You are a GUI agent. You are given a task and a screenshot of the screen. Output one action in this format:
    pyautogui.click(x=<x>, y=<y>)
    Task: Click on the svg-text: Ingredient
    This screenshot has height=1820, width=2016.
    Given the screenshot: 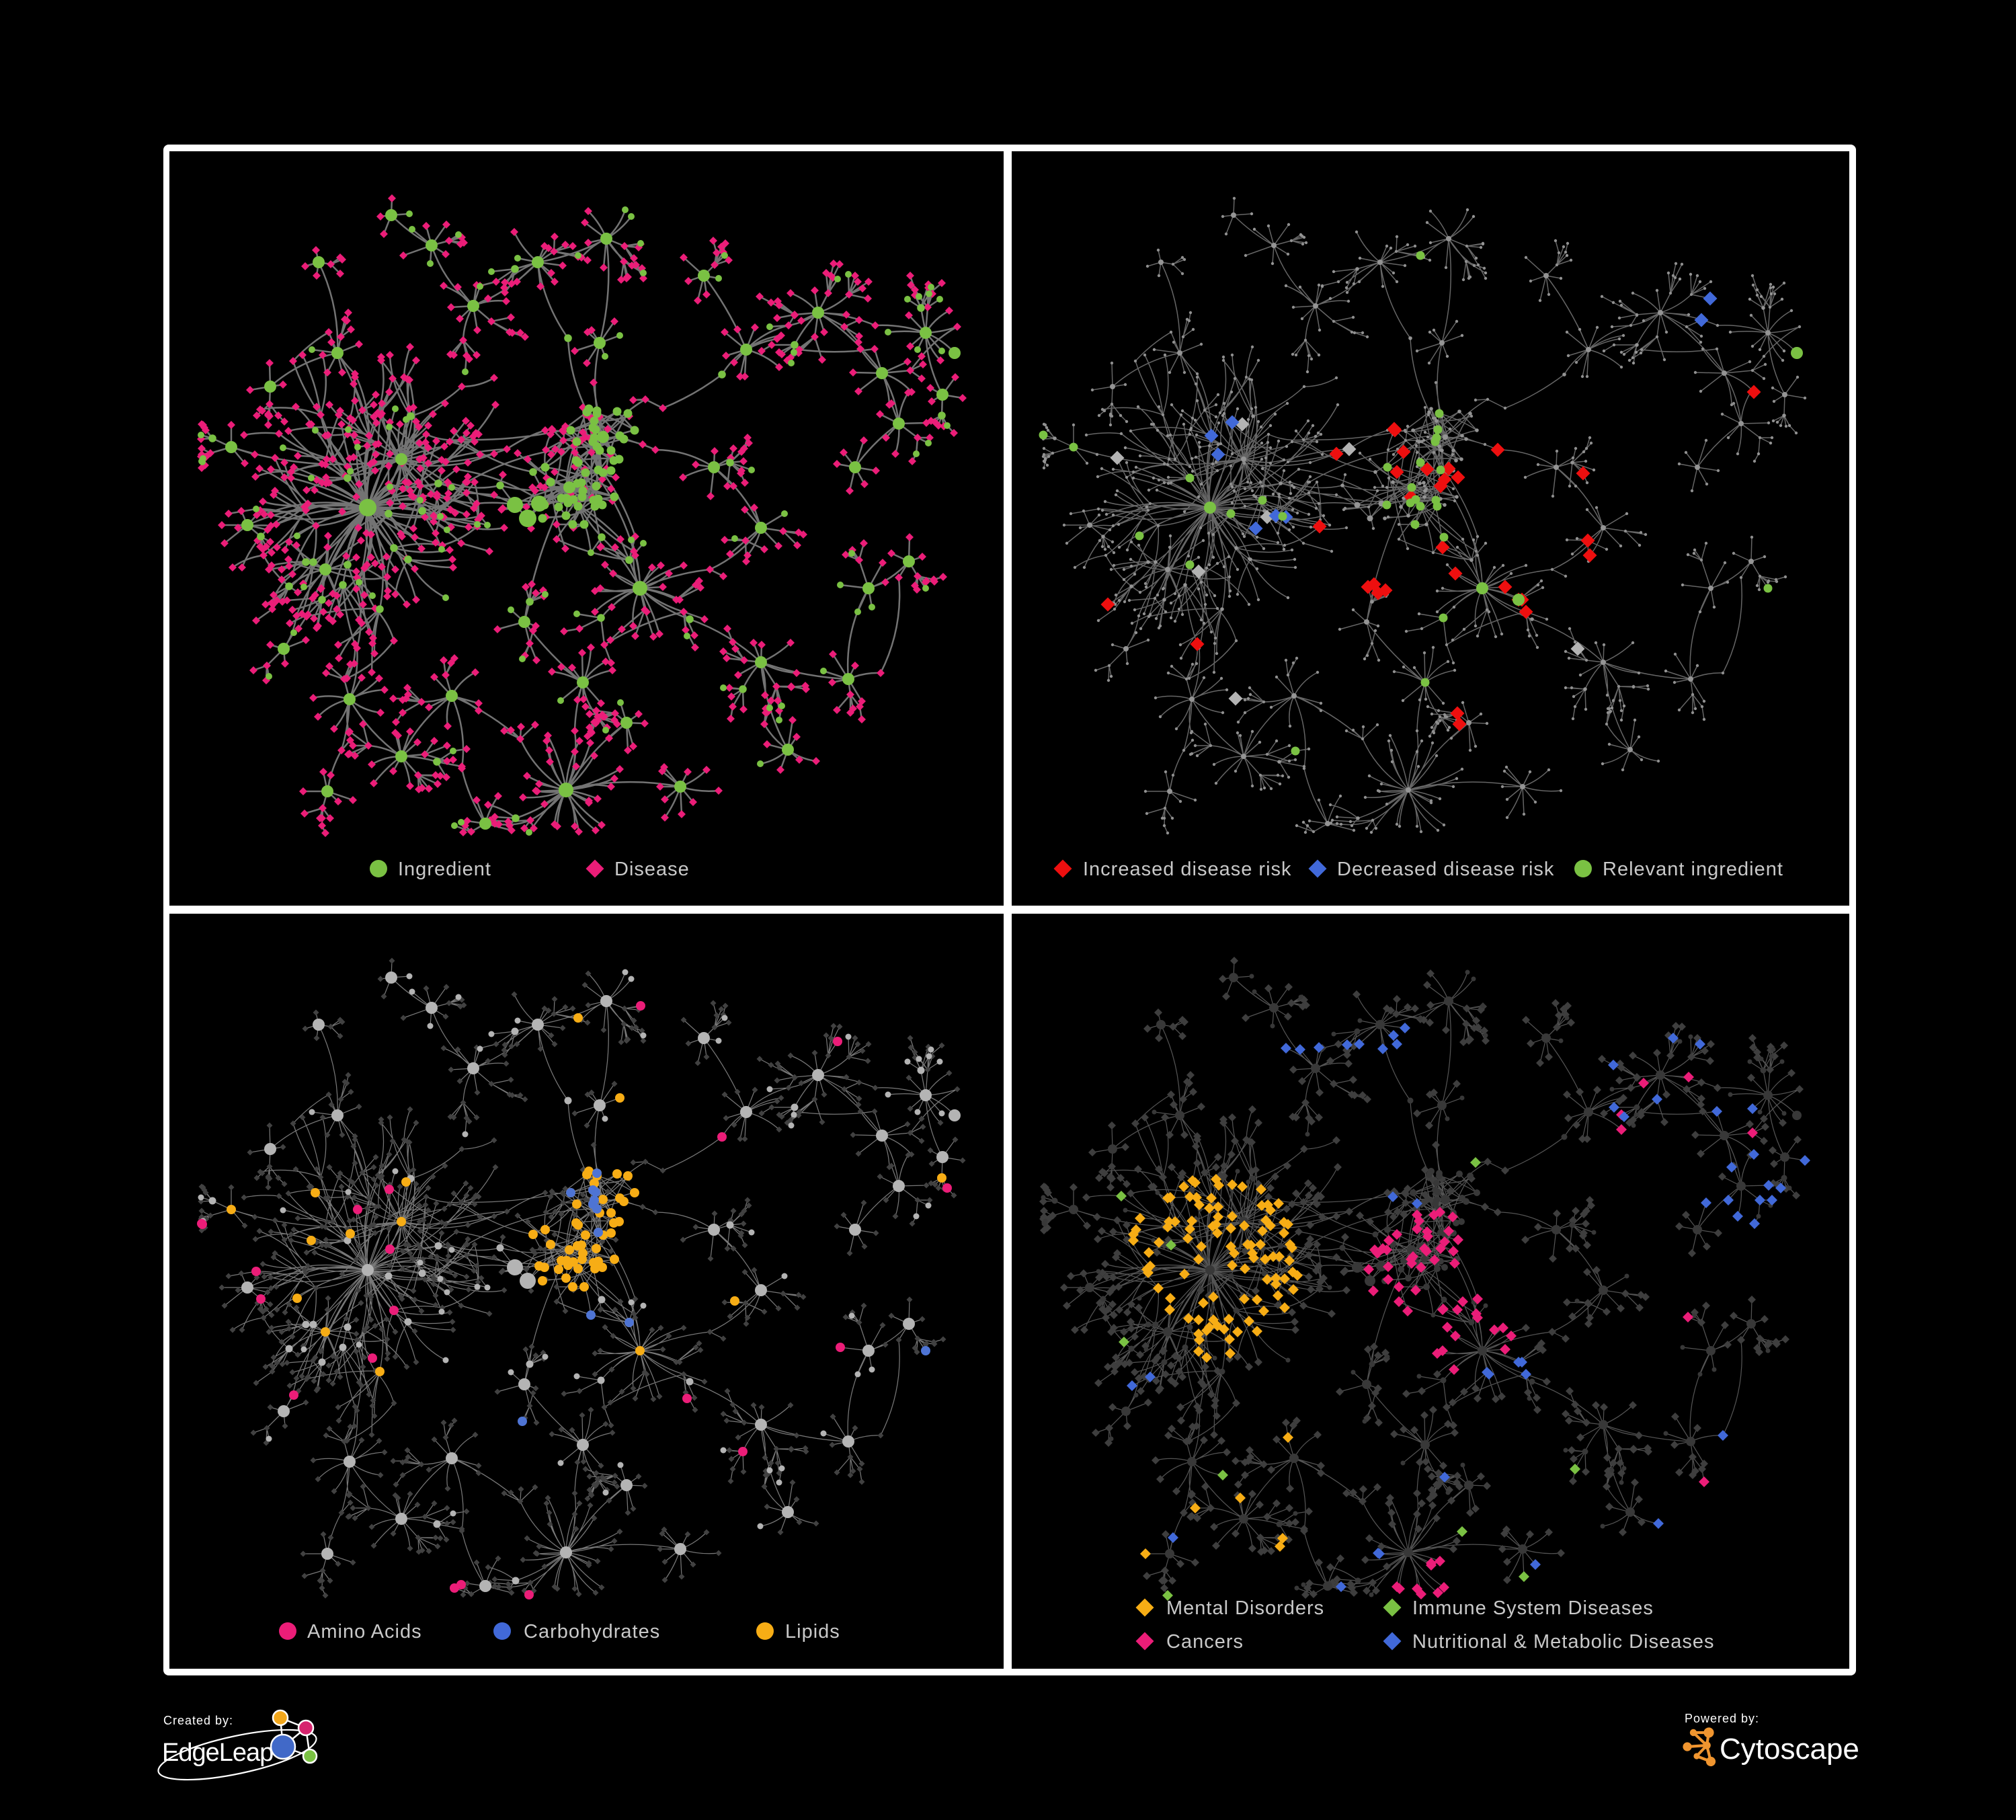 What is the action you would take?
    pyautogui.click(x=444, y=869)
    